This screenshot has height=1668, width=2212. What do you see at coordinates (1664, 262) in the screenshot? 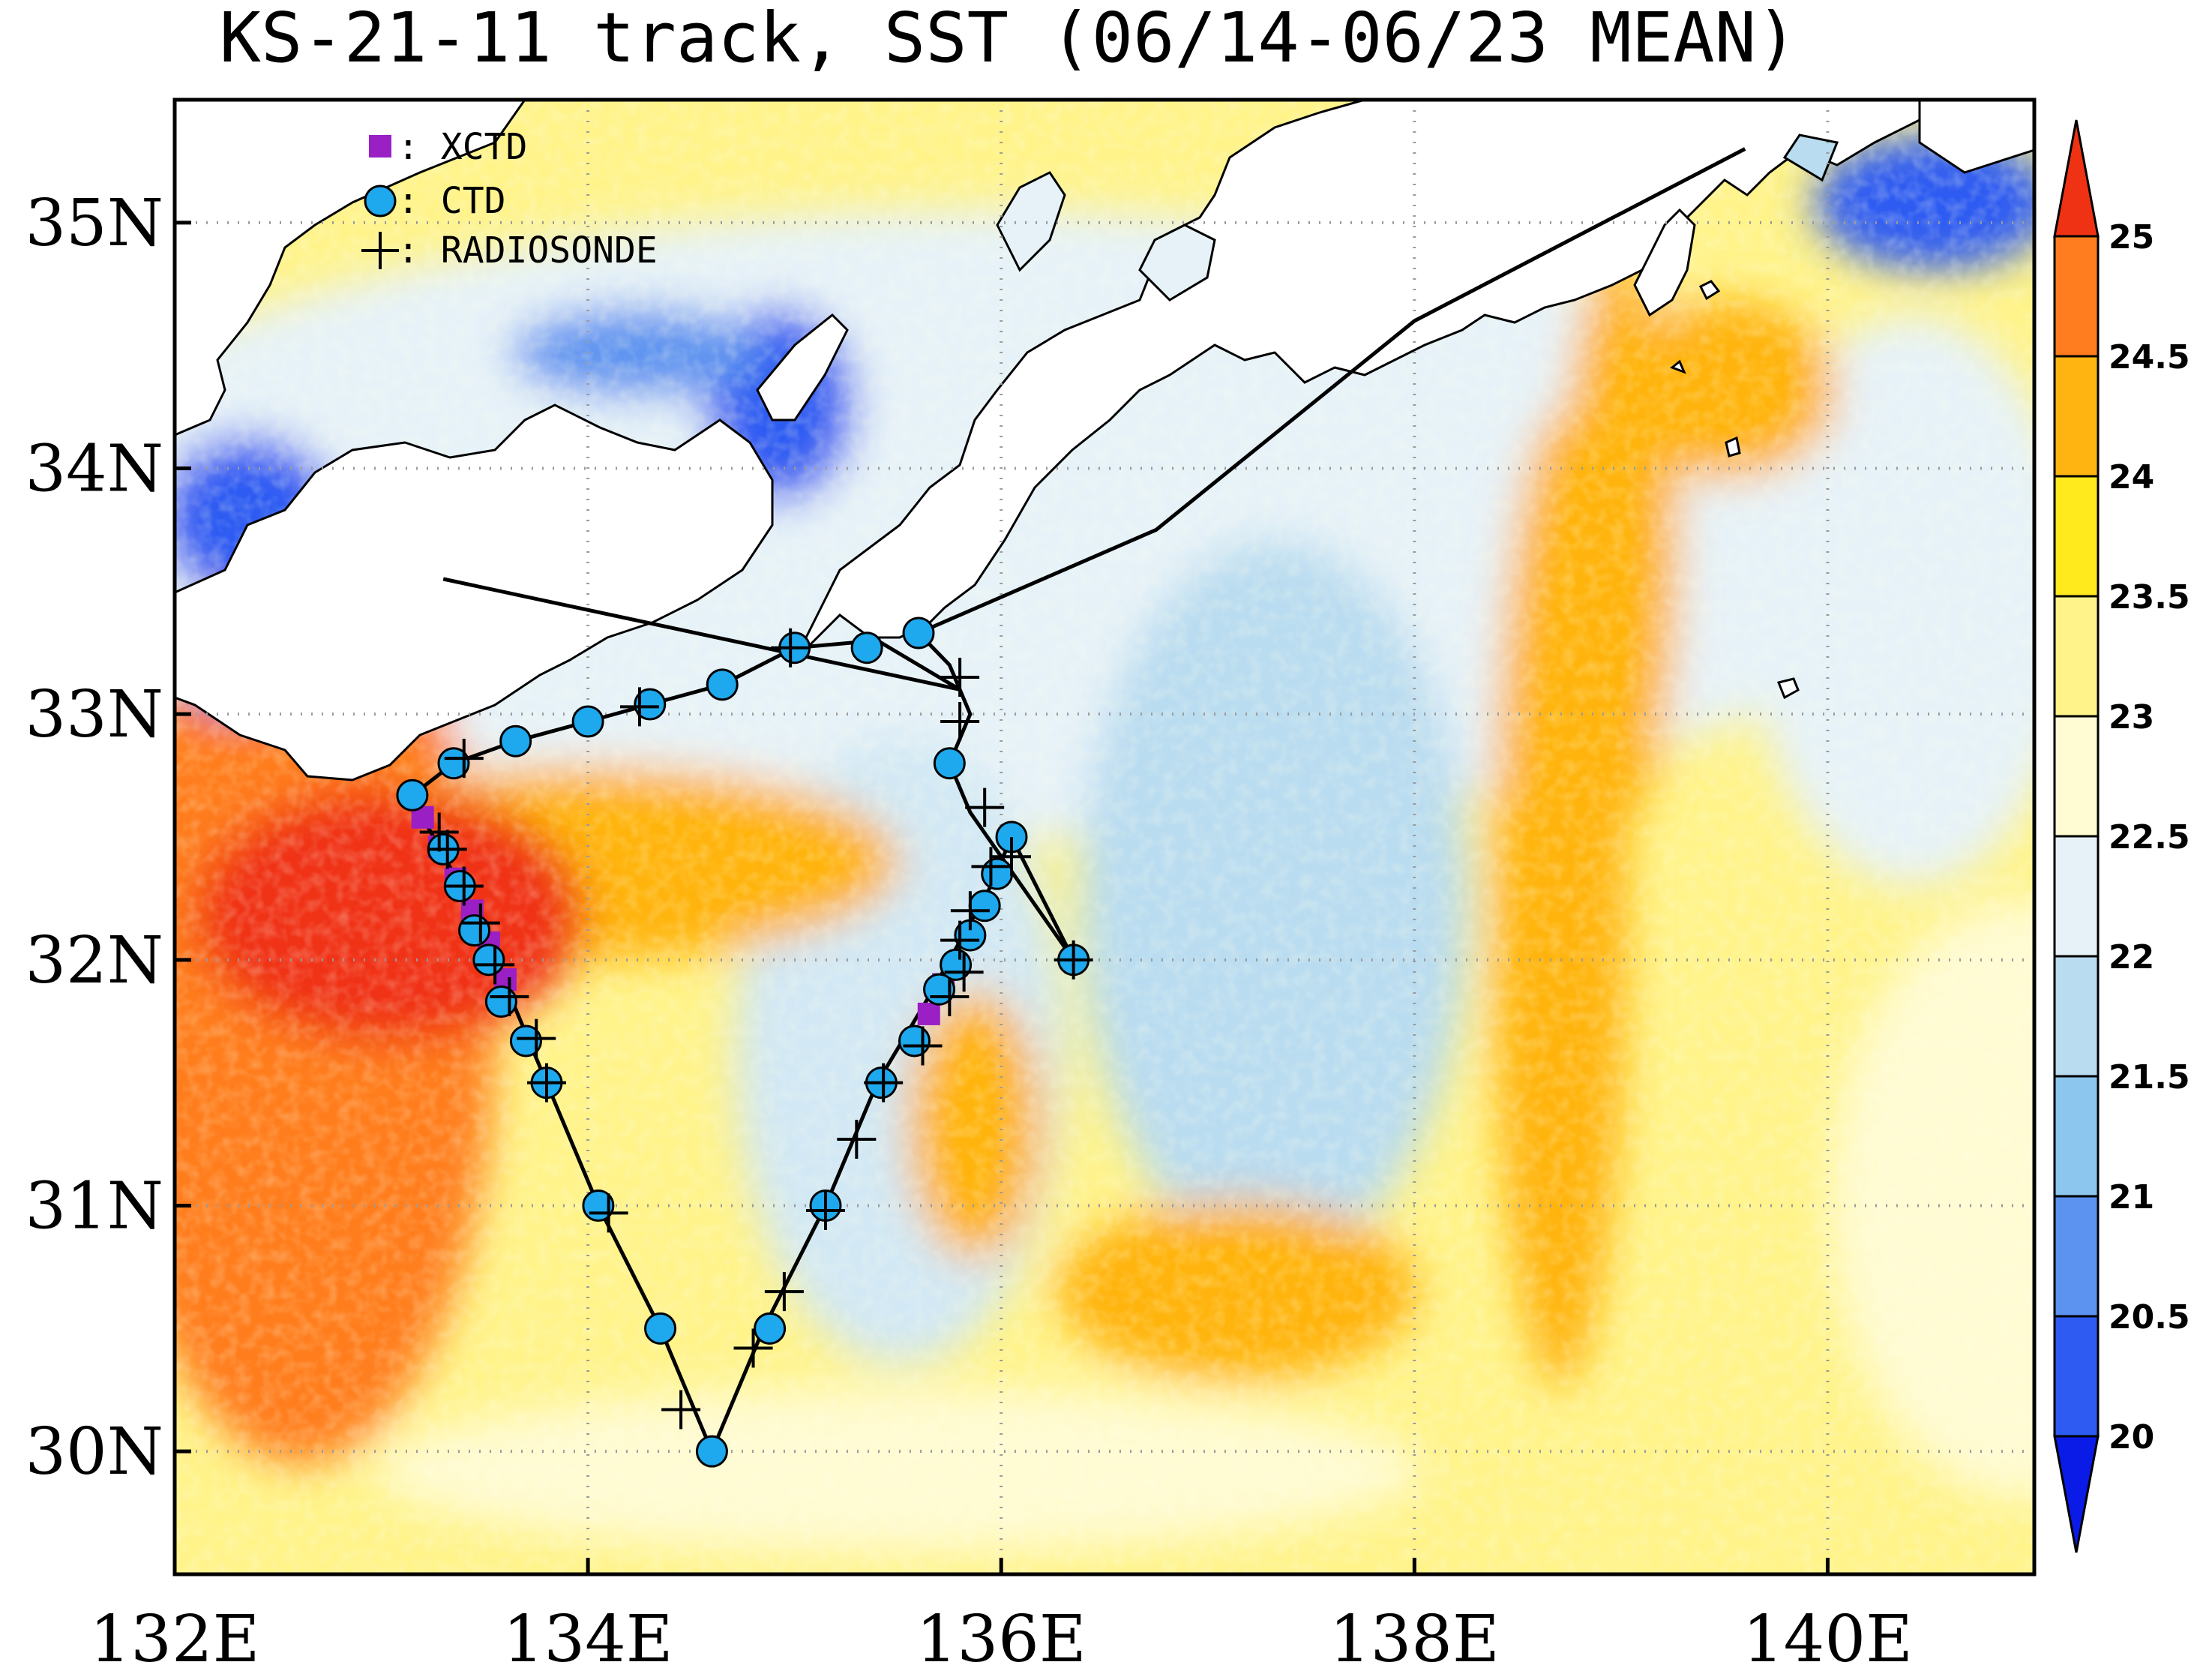
I see `izu-peninsula` at bounding box center [1664, 262].